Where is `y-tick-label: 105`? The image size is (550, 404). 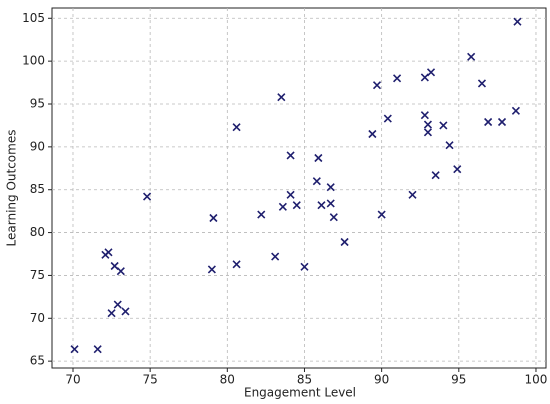 y-tick-label: 105 is located at coordinates (33, 18).